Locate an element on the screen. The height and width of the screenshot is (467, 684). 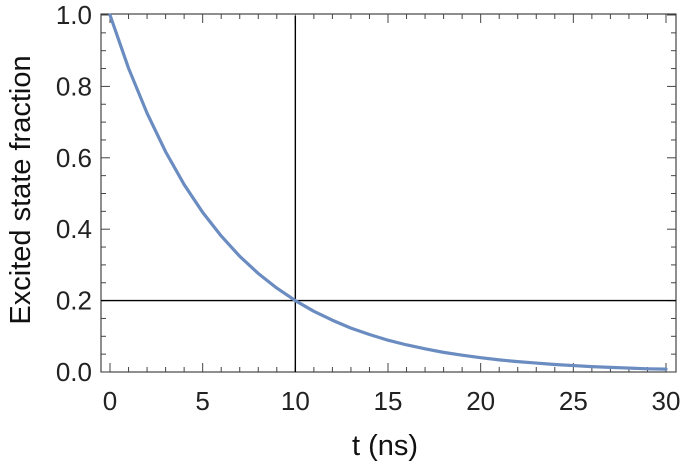
x-tick-label: 5 is located at coordinates (202, 401).